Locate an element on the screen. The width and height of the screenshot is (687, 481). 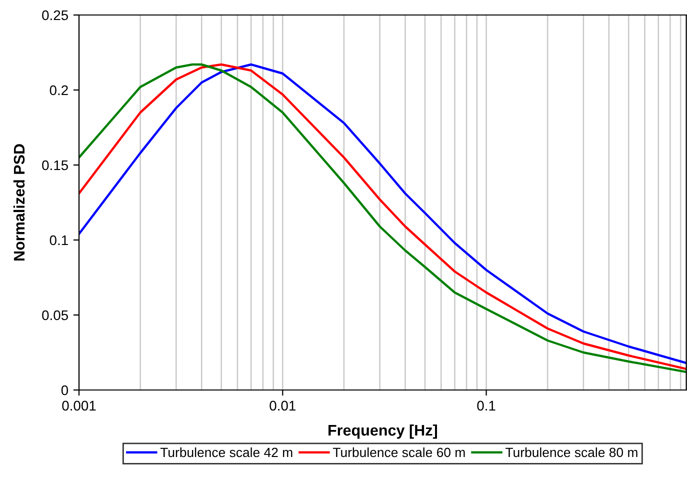
x-tick-label: 0.01 is located at coordinates (283, 405).